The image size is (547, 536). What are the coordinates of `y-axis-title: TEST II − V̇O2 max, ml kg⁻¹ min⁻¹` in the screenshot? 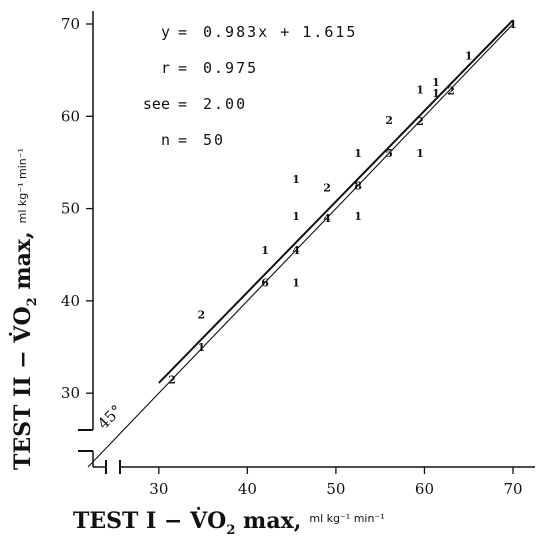 It's located at (25, 309).